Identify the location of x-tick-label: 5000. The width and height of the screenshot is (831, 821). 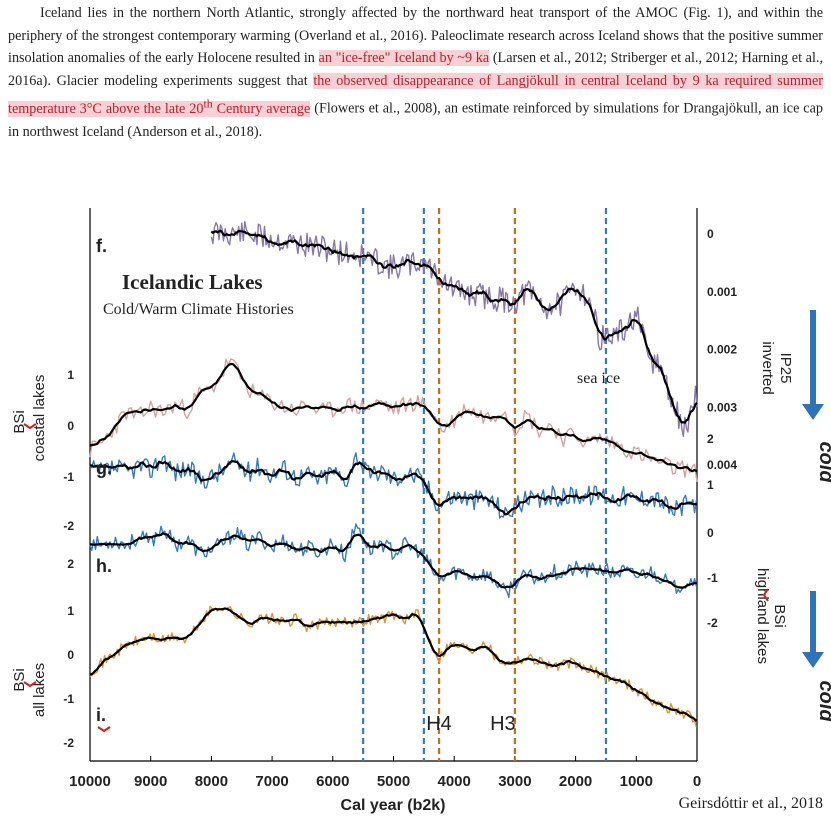
(393, 781).